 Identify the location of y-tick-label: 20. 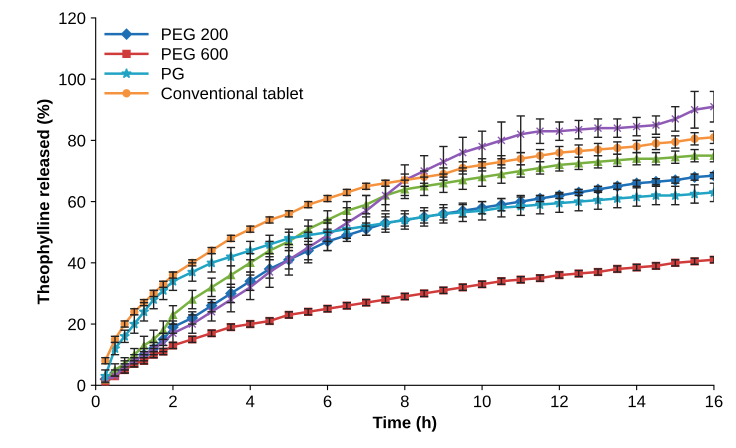
(77, 324).